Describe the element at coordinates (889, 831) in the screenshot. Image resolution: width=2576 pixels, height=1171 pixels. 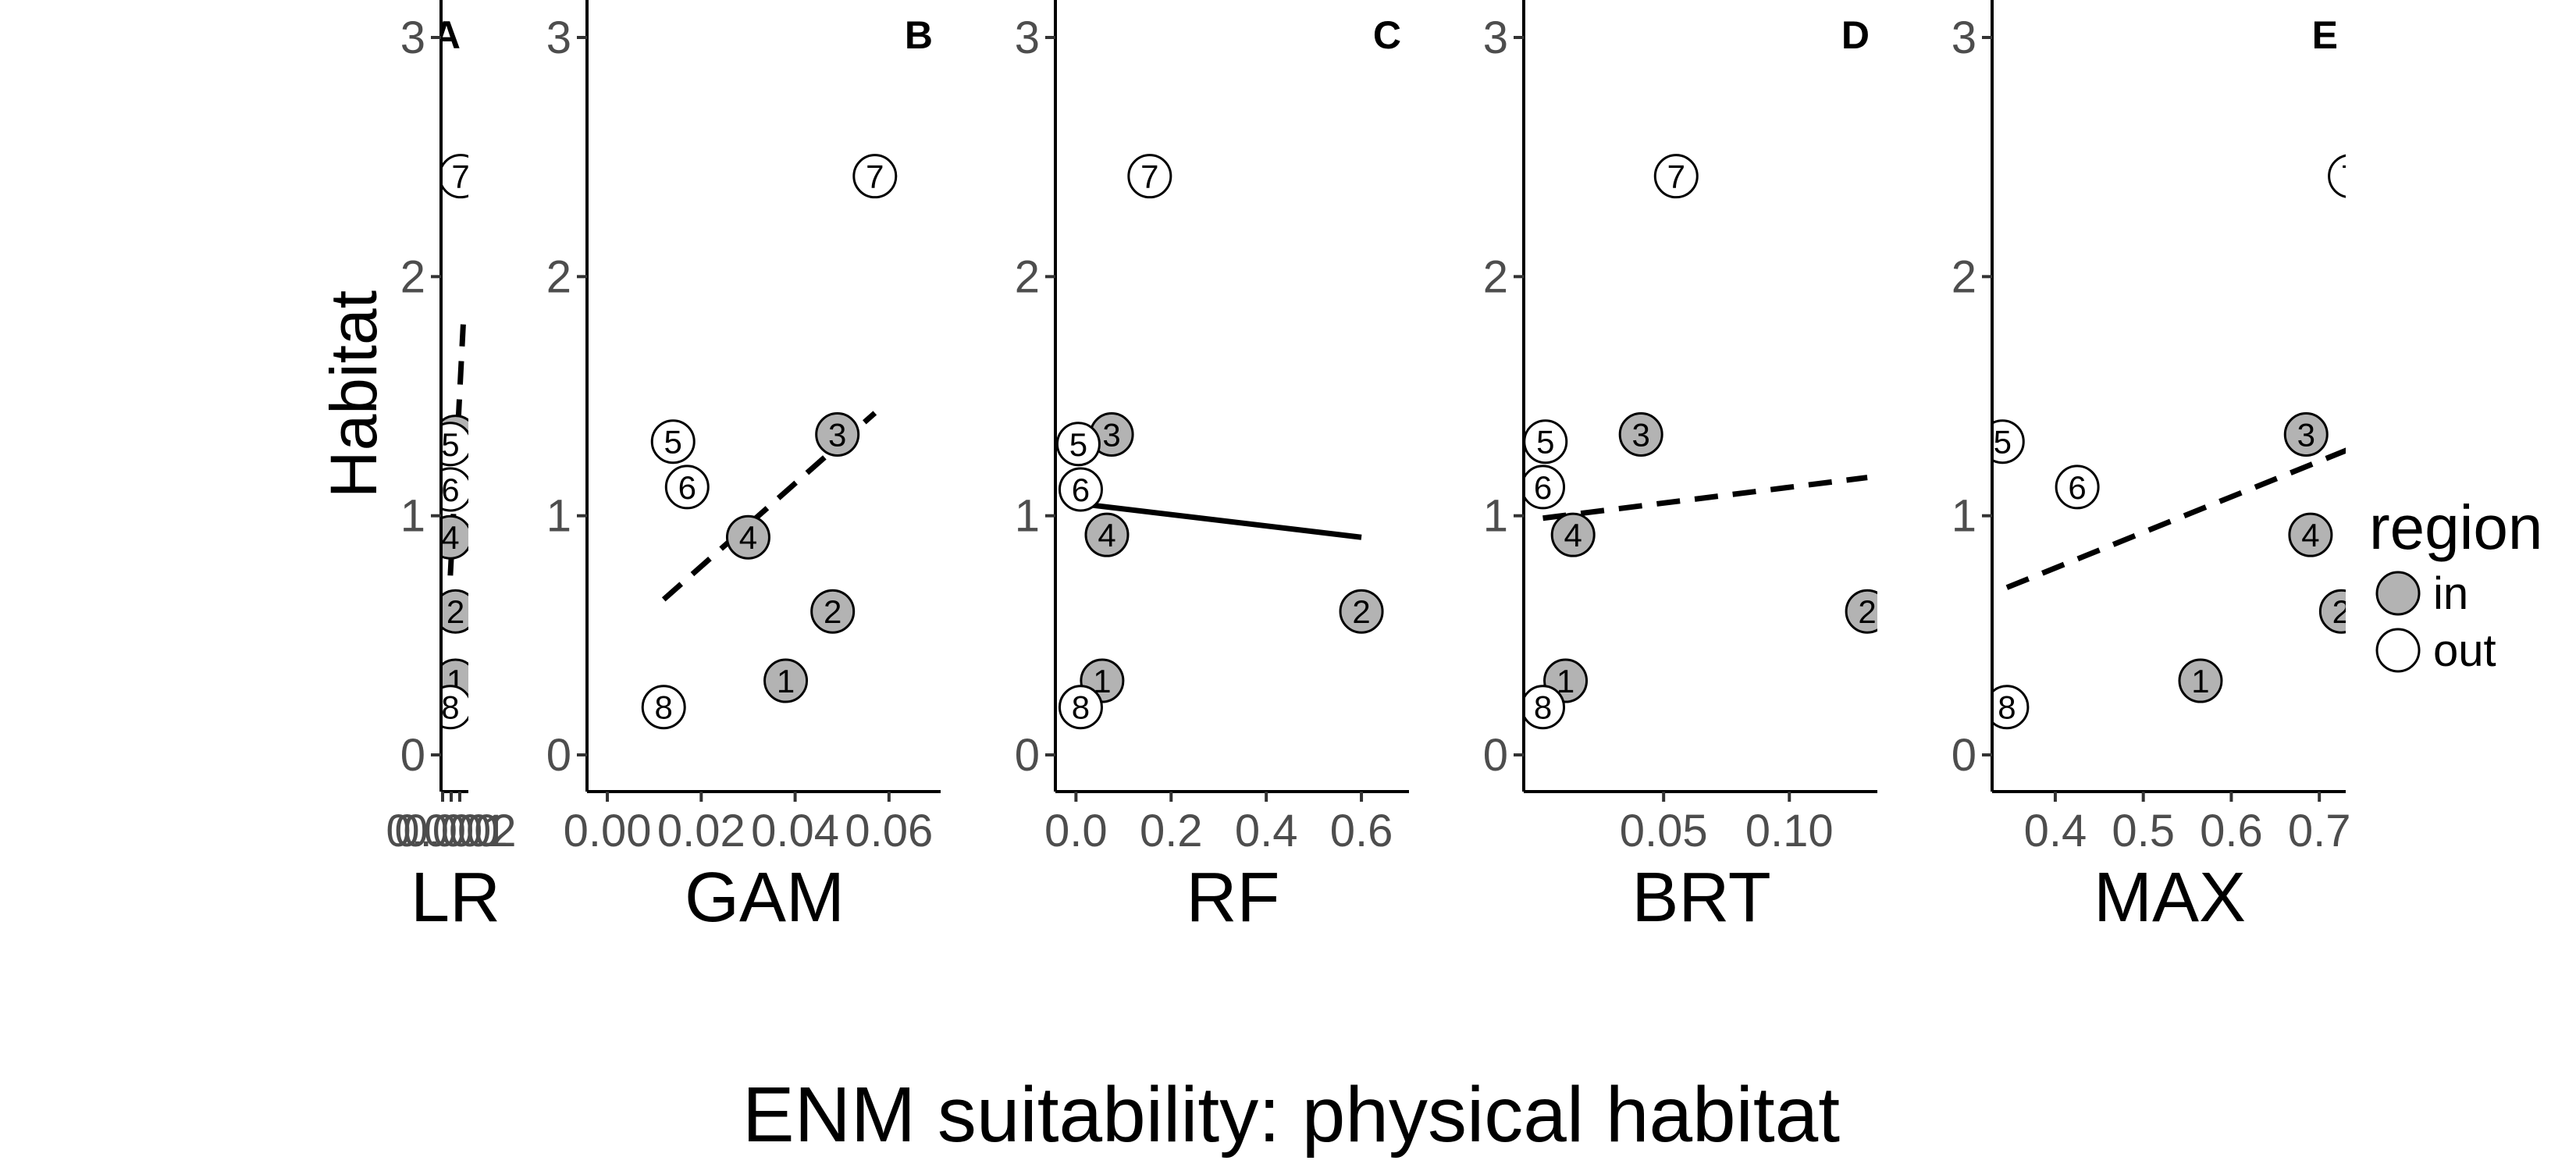
I see `x-tick-label: 0.06` at that location.